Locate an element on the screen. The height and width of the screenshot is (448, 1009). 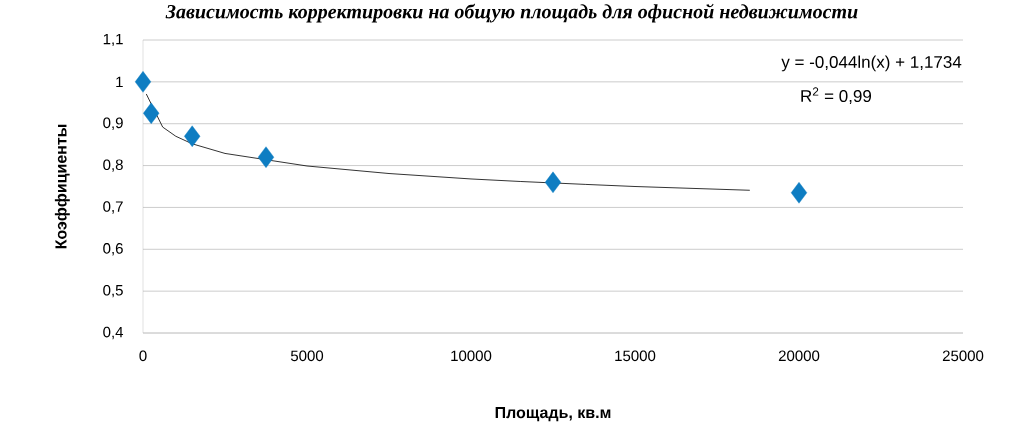
y-tick-label: 1 is located at coordinates (119, 82).